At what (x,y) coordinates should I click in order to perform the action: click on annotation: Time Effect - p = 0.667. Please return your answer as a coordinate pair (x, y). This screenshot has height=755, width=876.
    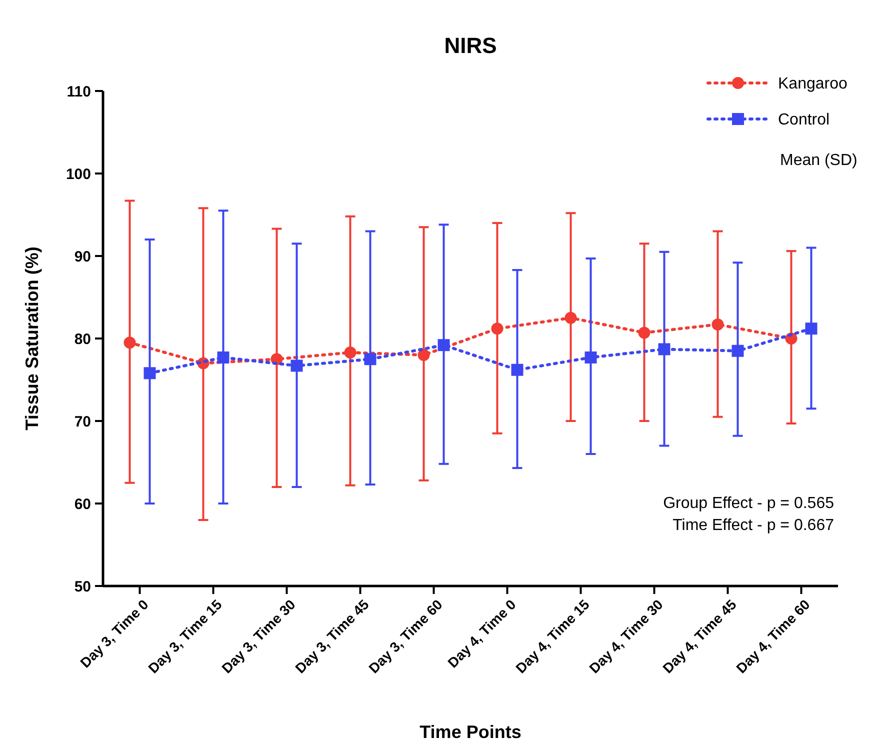
    Looking at the image, I should click on (753, 525).